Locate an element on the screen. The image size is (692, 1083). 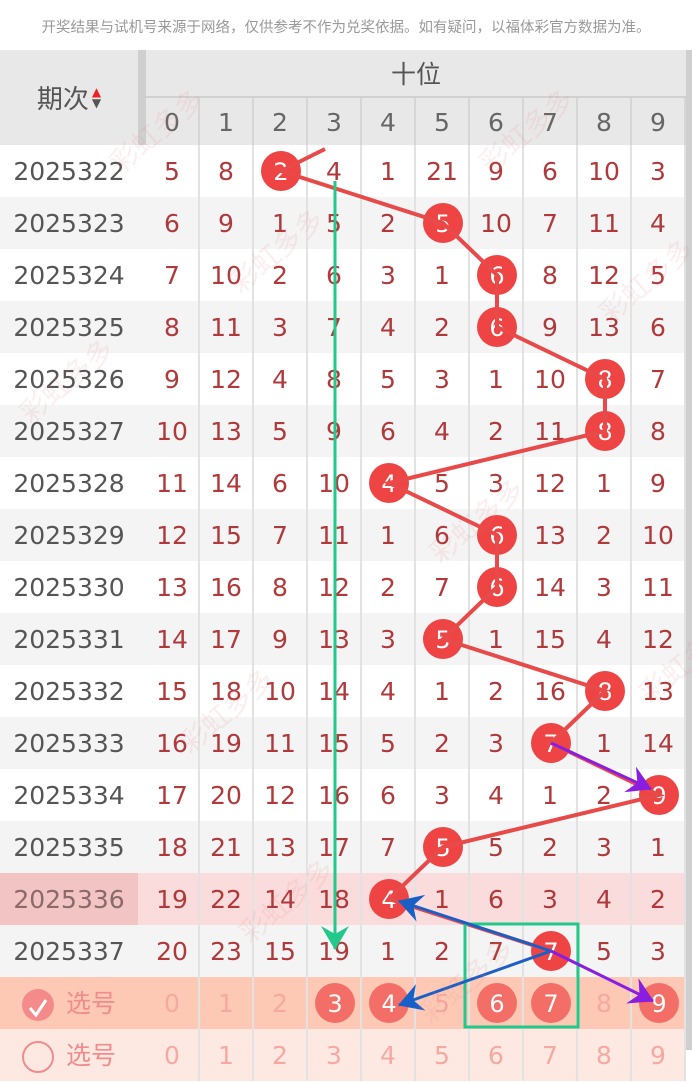
miss-count-cell: 15 is located at coordinates (227, 535).